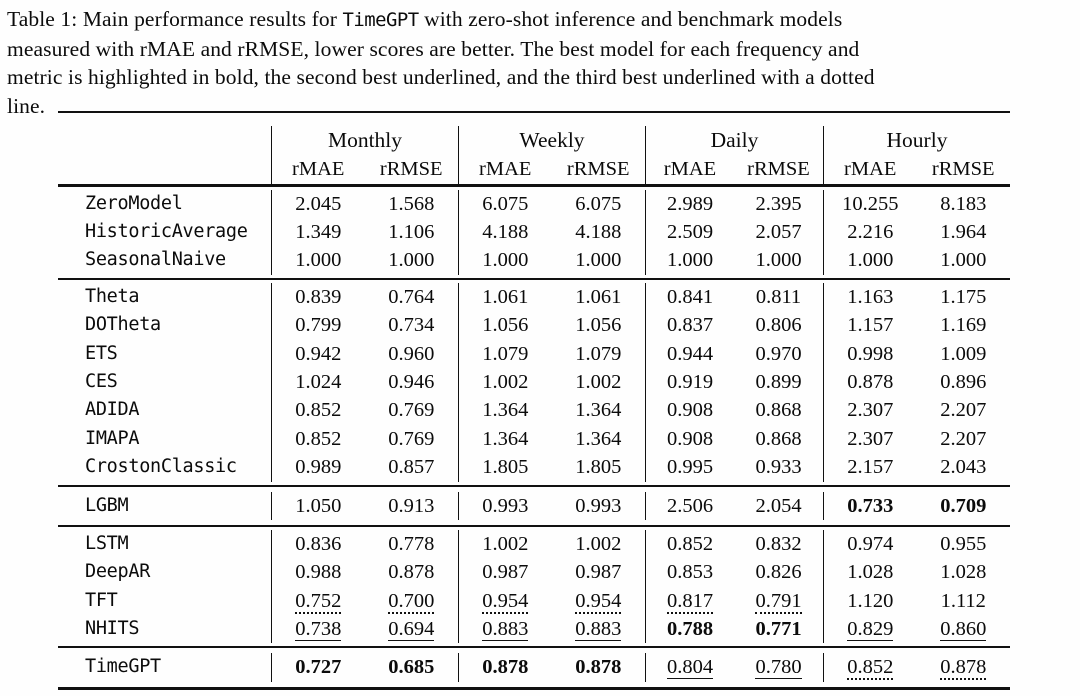  Describe the element at coordinates (505, 297) in the screenshot. I see `metric-value-cell: 1.061` at that location.